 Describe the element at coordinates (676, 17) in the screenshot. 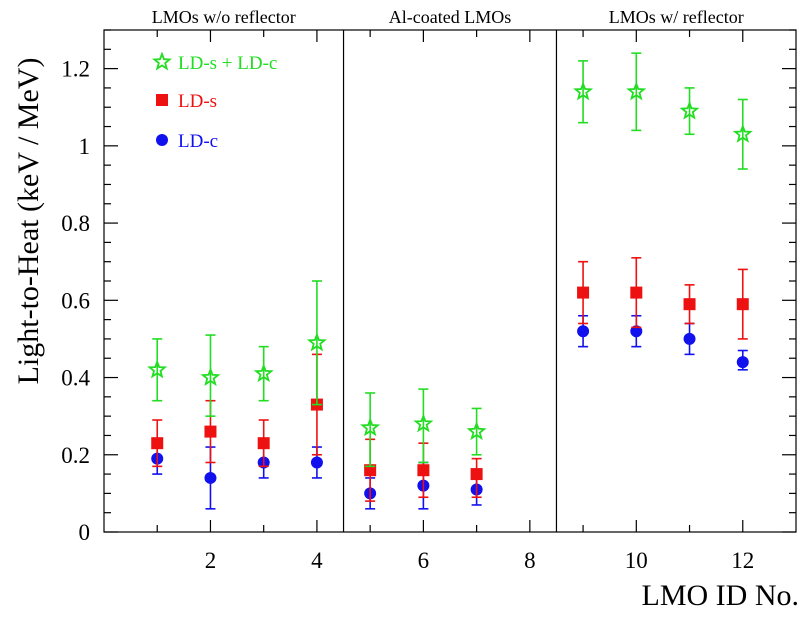

I see `panel-title: LMOs w/ reflector` at that location.